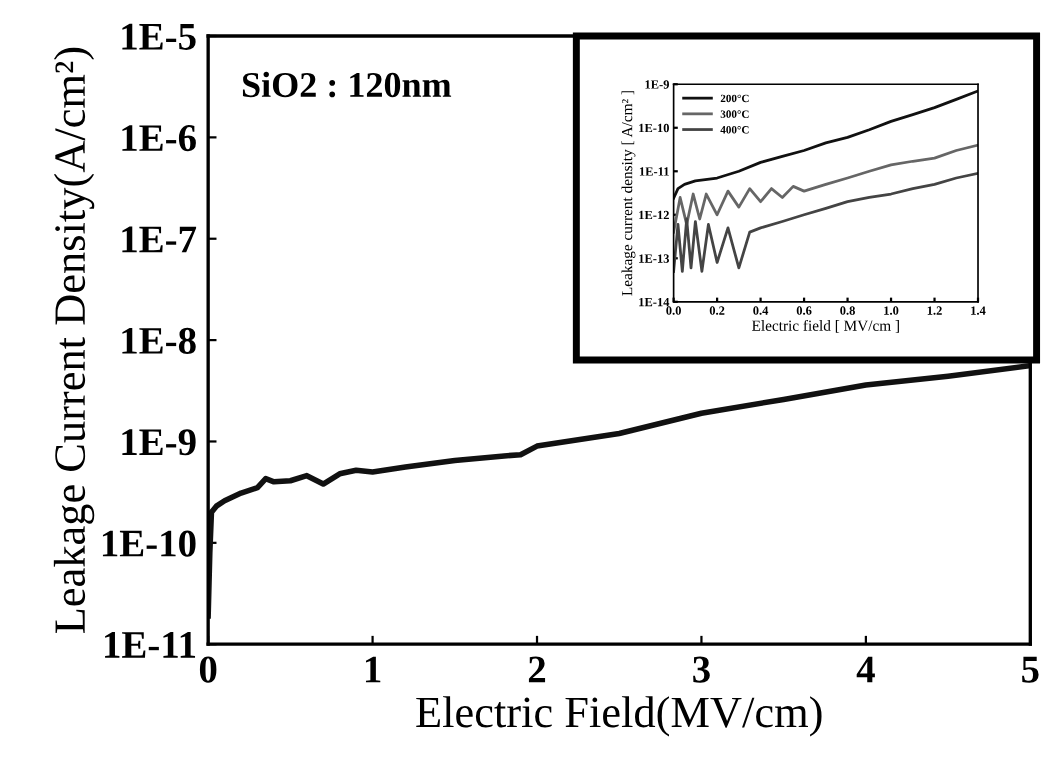 The height and width of the screenshot is (766, 1046). Describe the element at coordinates (373, 669) in the screenshot. I see `x-tick-label: 1` at that location.